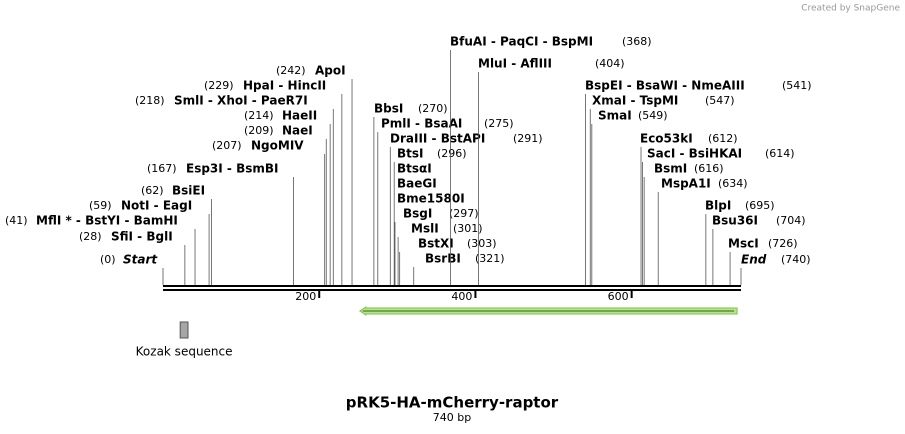 This screenshot has height=434, width=905. What do you see at coordinates (709, 168) in the screenshot?
I see `site-position: (616)` at bounding box center [709, 168].